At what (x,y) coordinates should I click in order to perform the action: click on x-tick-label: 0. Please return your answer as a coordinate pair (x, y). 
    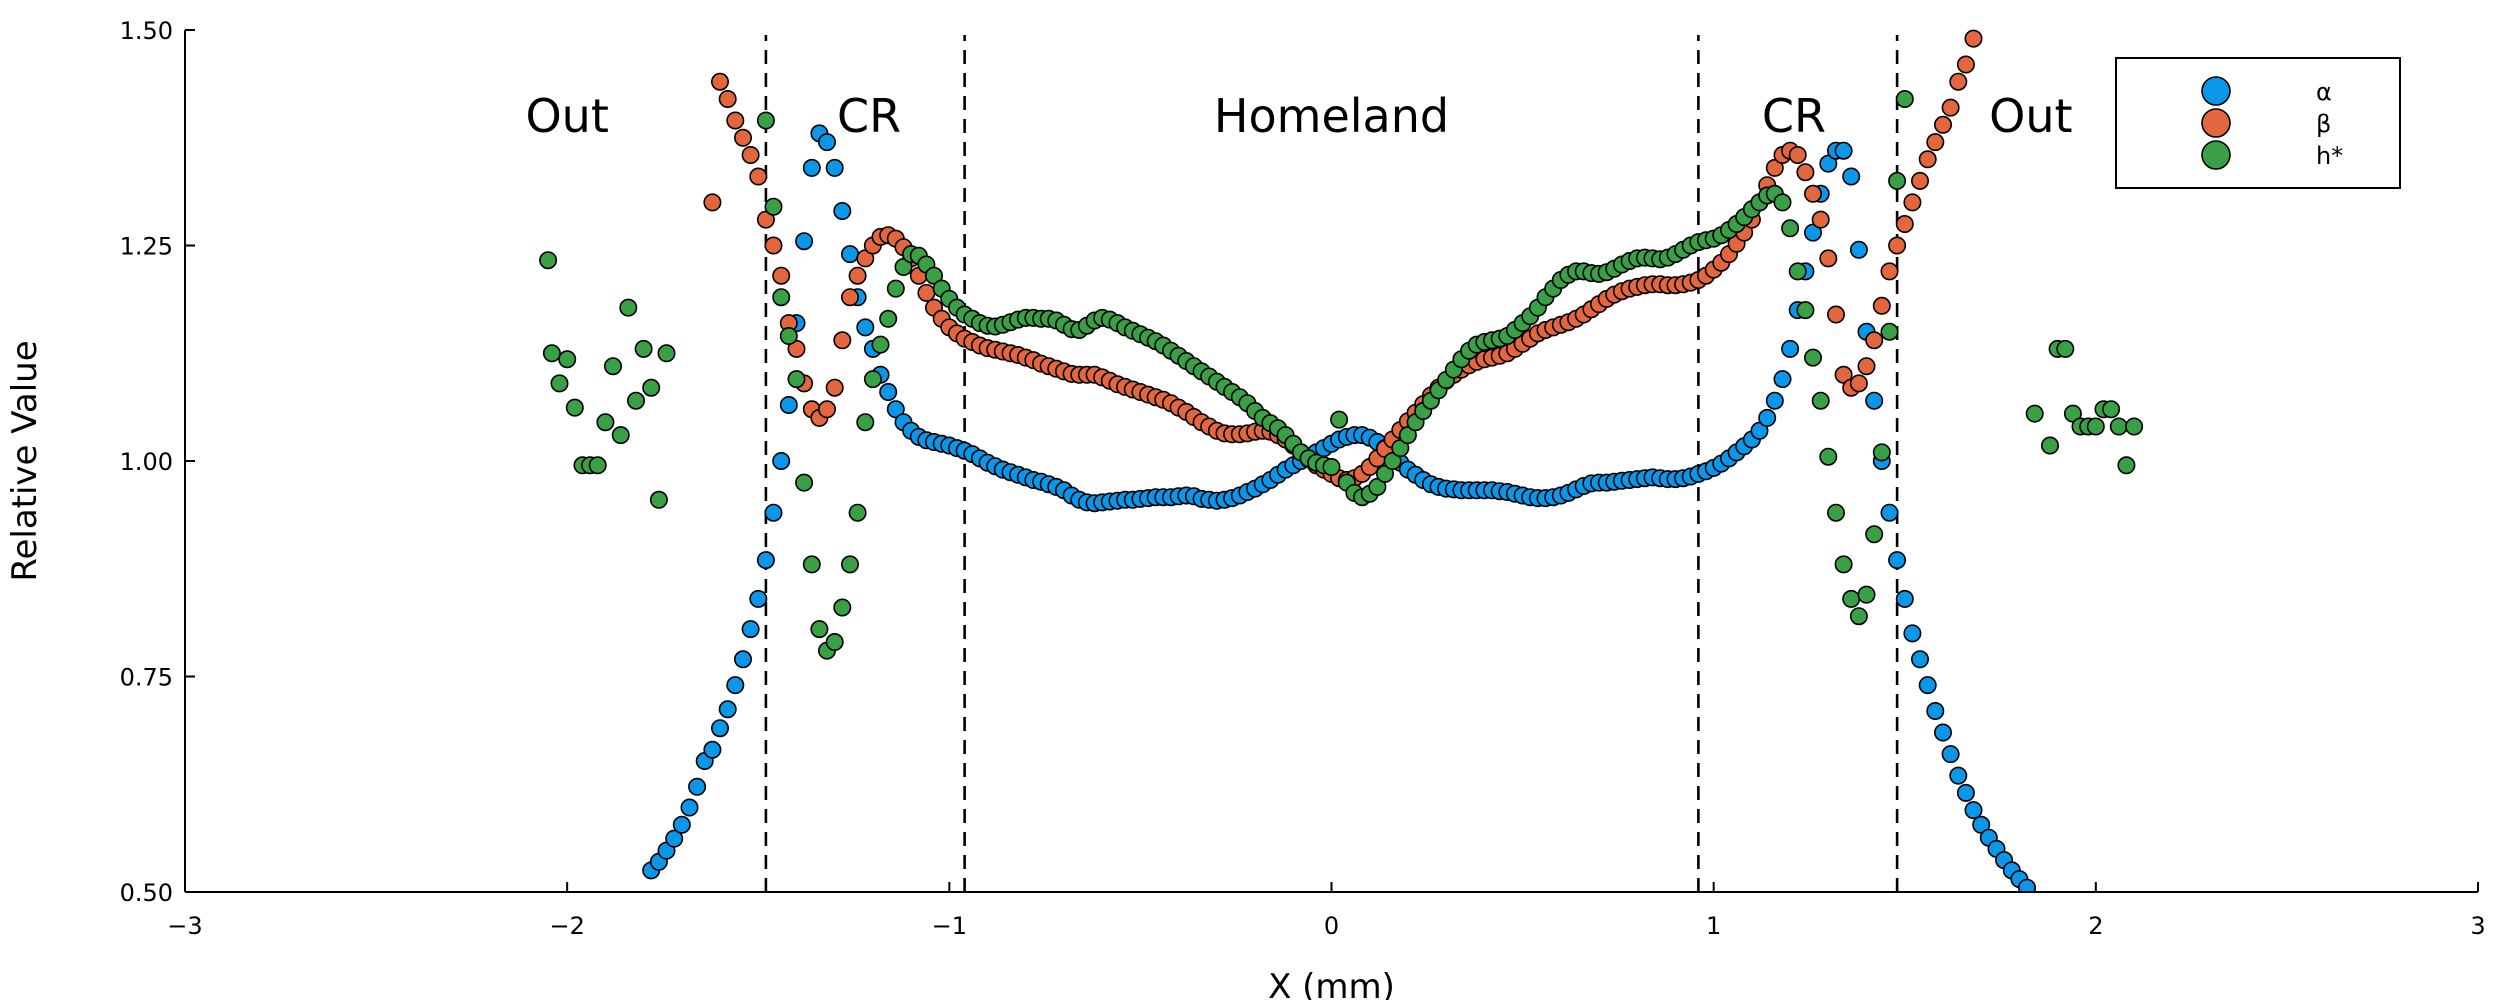
    Looking at the image, I should click on (1331, 926).